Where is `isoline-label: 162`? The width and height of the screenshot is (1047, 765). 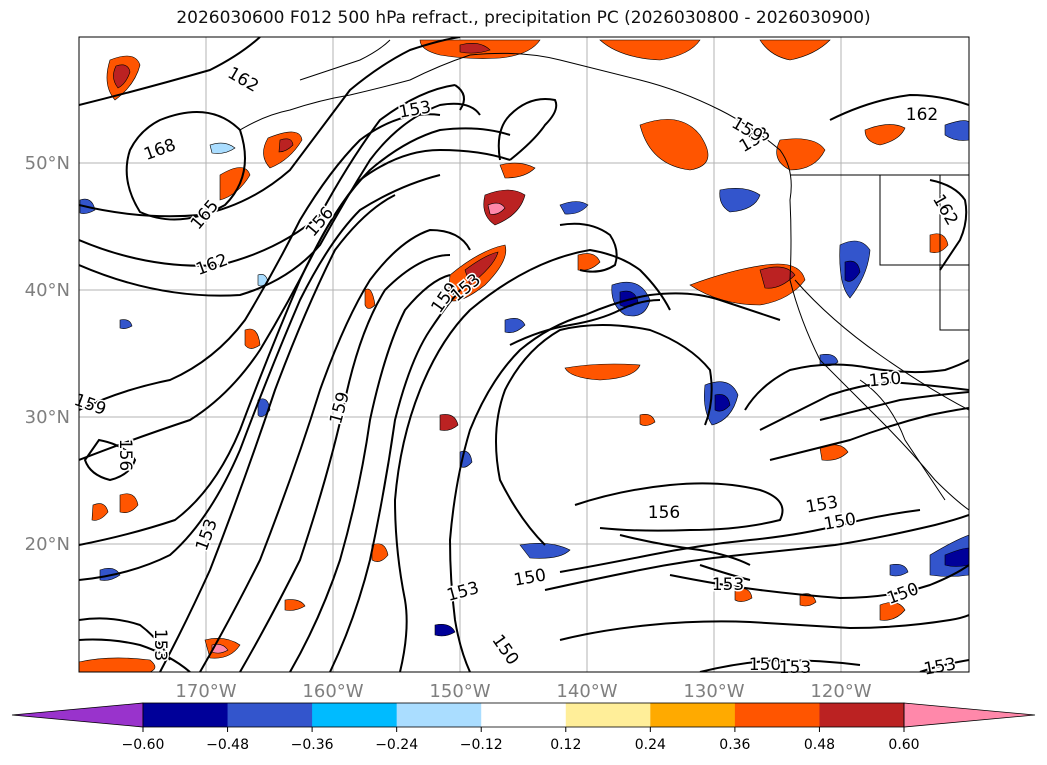
isoline-label: 162 is located at coordinates (922, 115).